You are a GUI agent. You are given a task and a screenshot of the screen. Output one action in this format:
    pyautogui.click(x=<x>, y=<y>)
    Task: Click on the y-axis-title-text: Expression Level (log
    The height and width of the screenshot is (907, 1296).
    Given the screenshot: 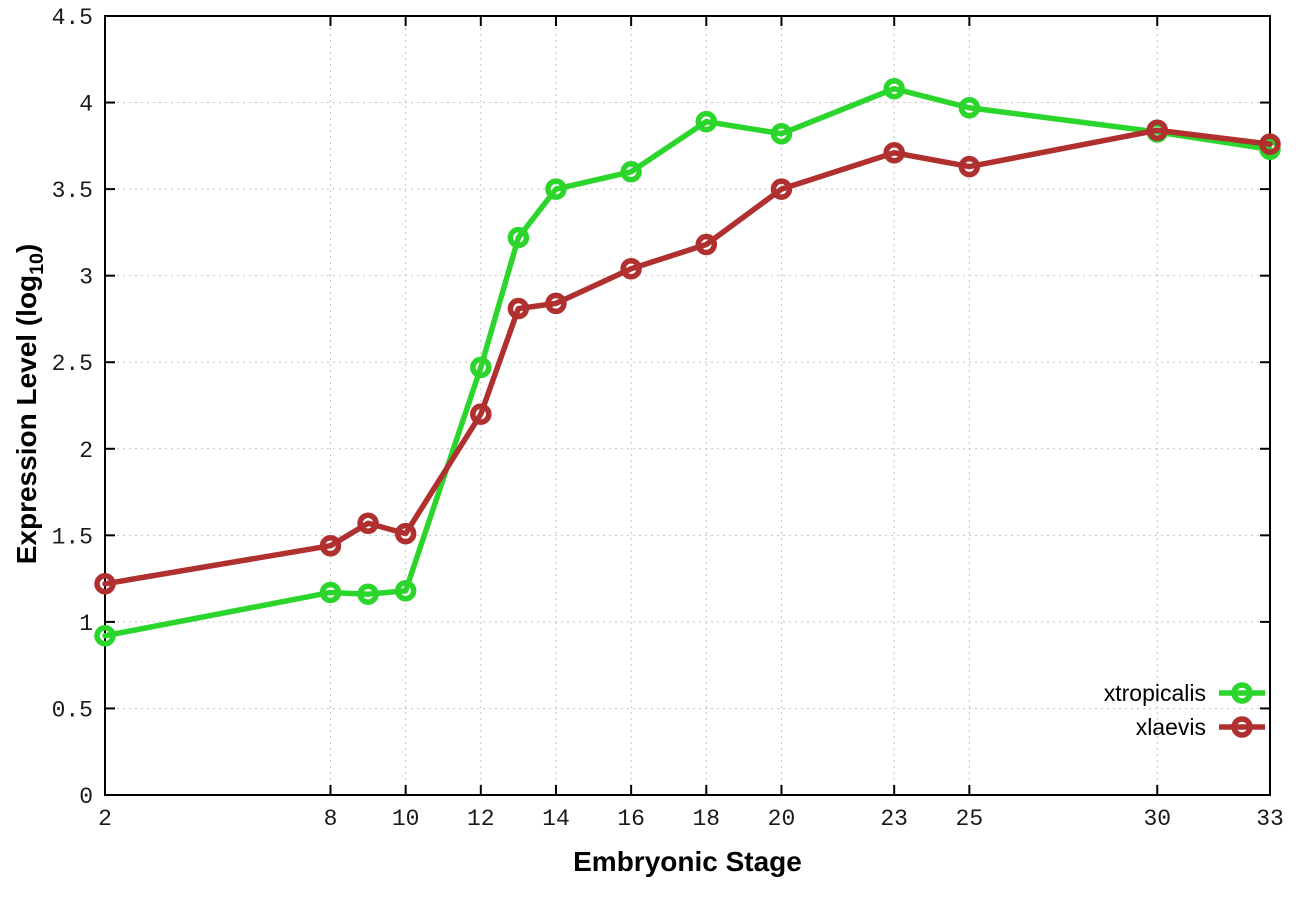 What is the action you would take?
    pyautogui.click(x=27, y=419)
    